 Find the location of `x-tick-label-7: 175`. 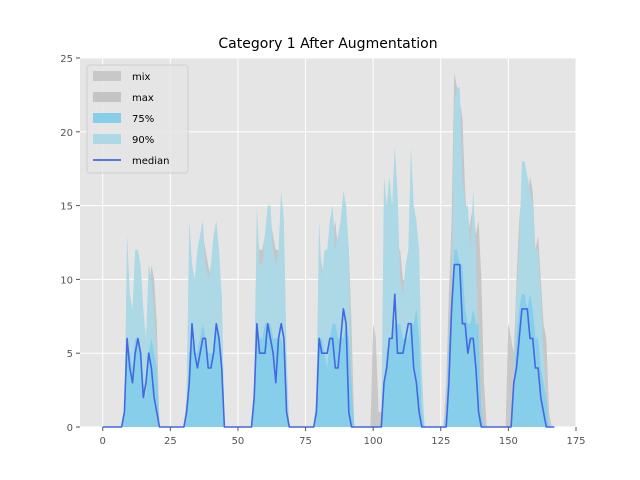

x-tick-label-7: 175 is located at coordinates (575, 441).